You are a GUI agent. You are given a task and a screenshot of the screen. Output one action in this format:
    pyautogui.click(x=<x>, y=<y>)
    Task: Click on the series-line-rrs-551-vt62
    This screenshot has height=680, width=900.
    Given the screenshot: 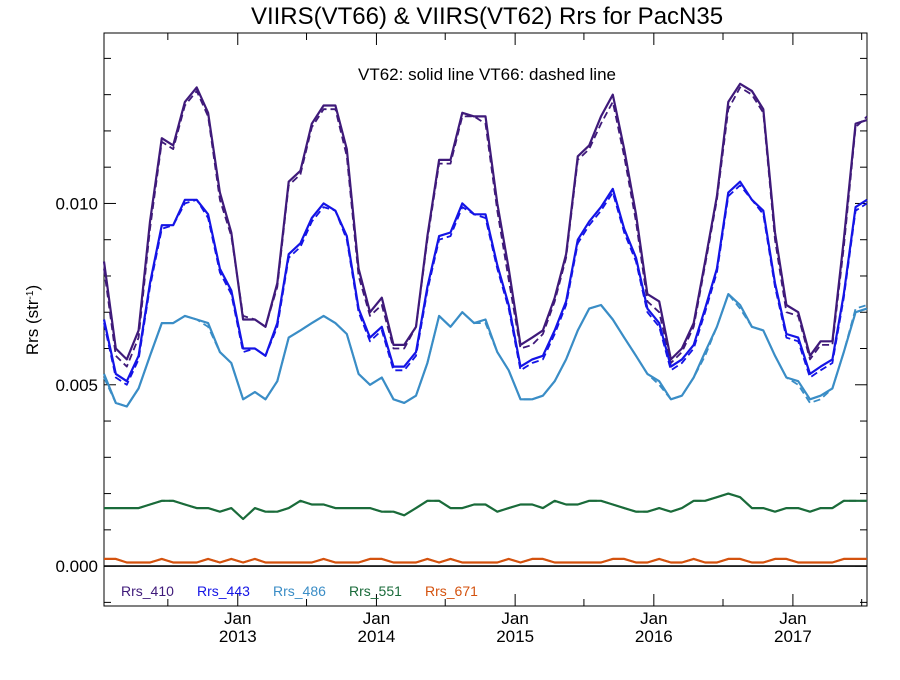 What is the action you would take?
    pyautogui.click(x=485, y=506)
    